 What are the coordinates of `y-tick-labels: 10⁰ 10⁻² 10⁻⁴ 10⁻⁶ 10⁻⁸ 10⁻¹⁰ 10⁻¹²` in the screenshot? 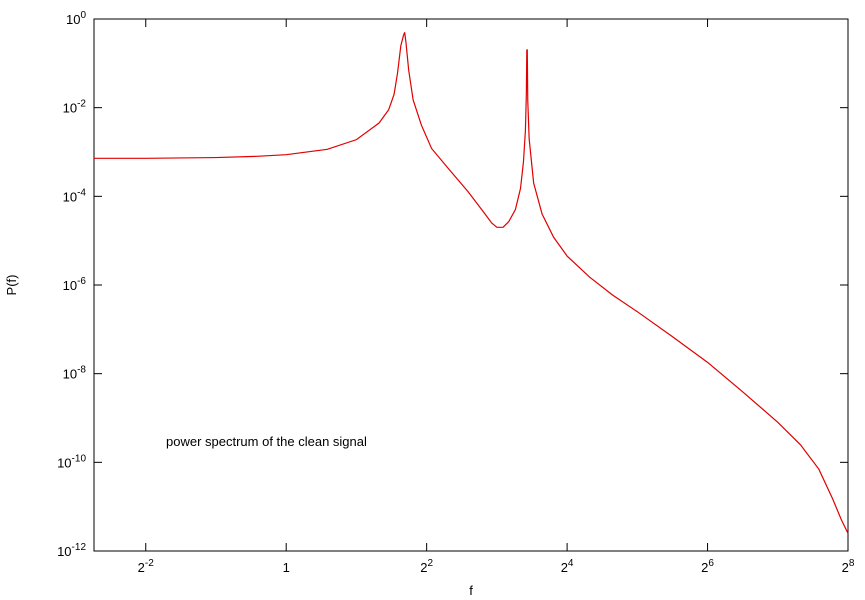 It's located at (71, 284).